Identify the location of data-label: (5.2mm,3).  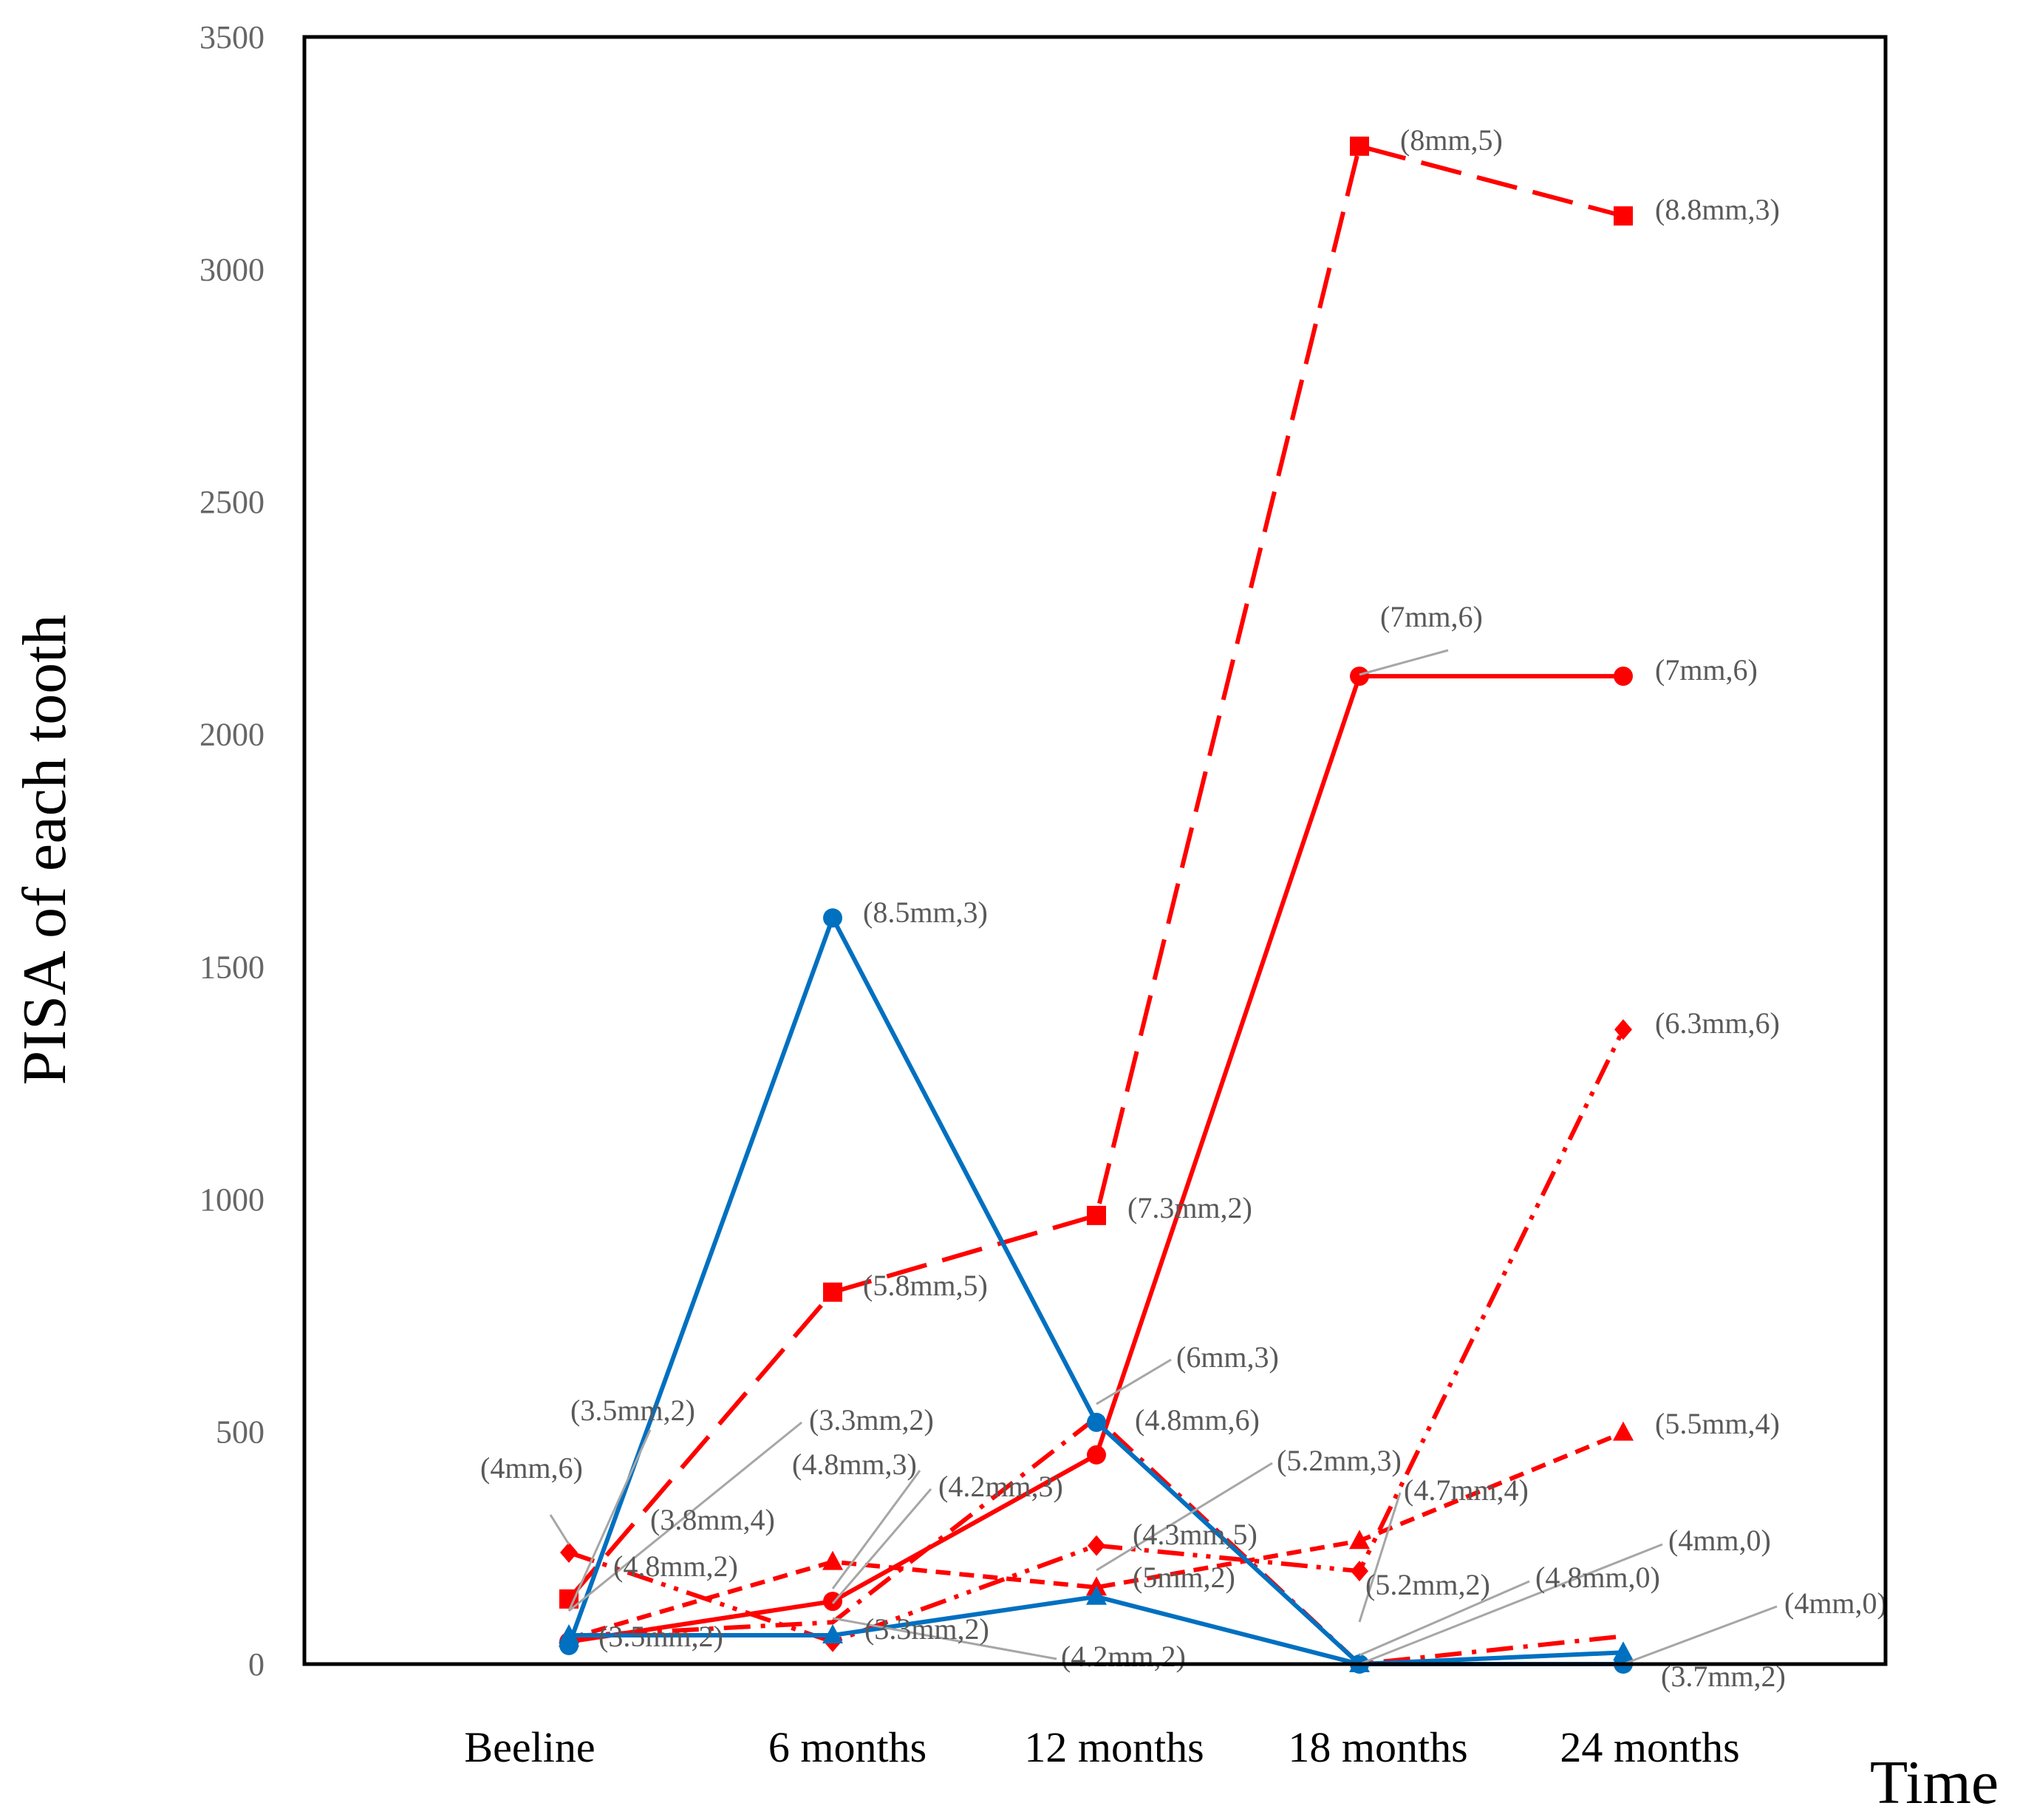
(1340, 1461).